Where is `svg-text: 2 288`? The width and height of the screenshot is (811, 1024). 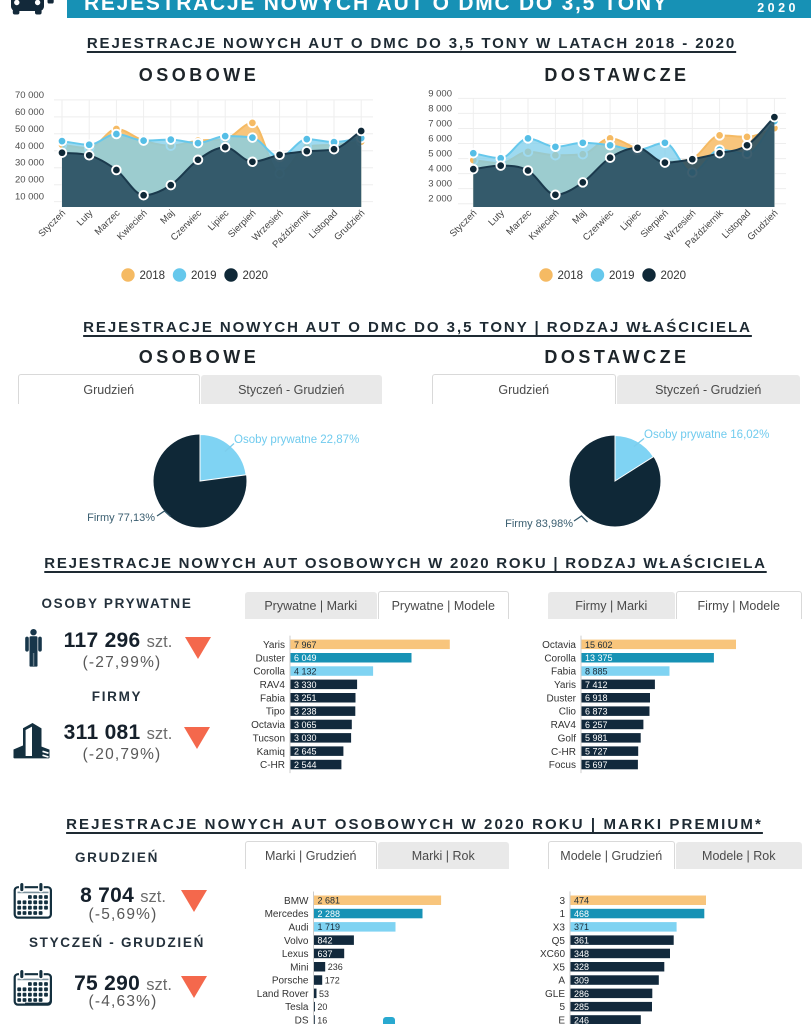
svg-text: 2 288 is located at coordinates (329, 914).